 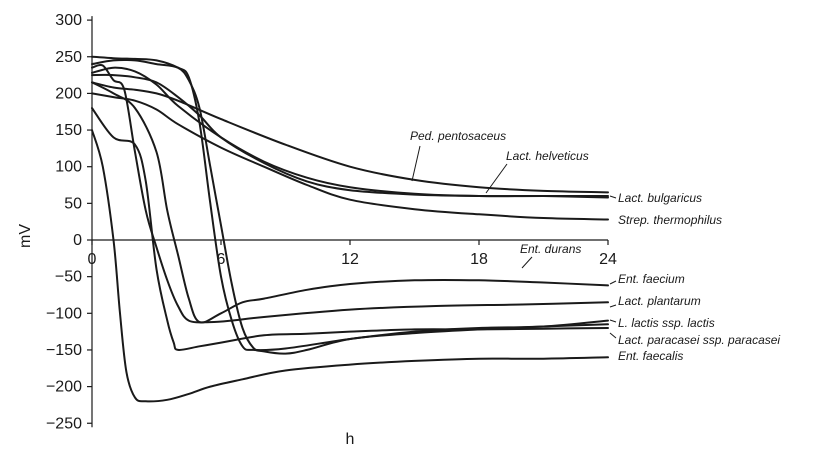 What do you see at coordinates (496, 178) in the screenshot?
I see `leader-line-lact-helveticus` at bounding box center [496, 178].